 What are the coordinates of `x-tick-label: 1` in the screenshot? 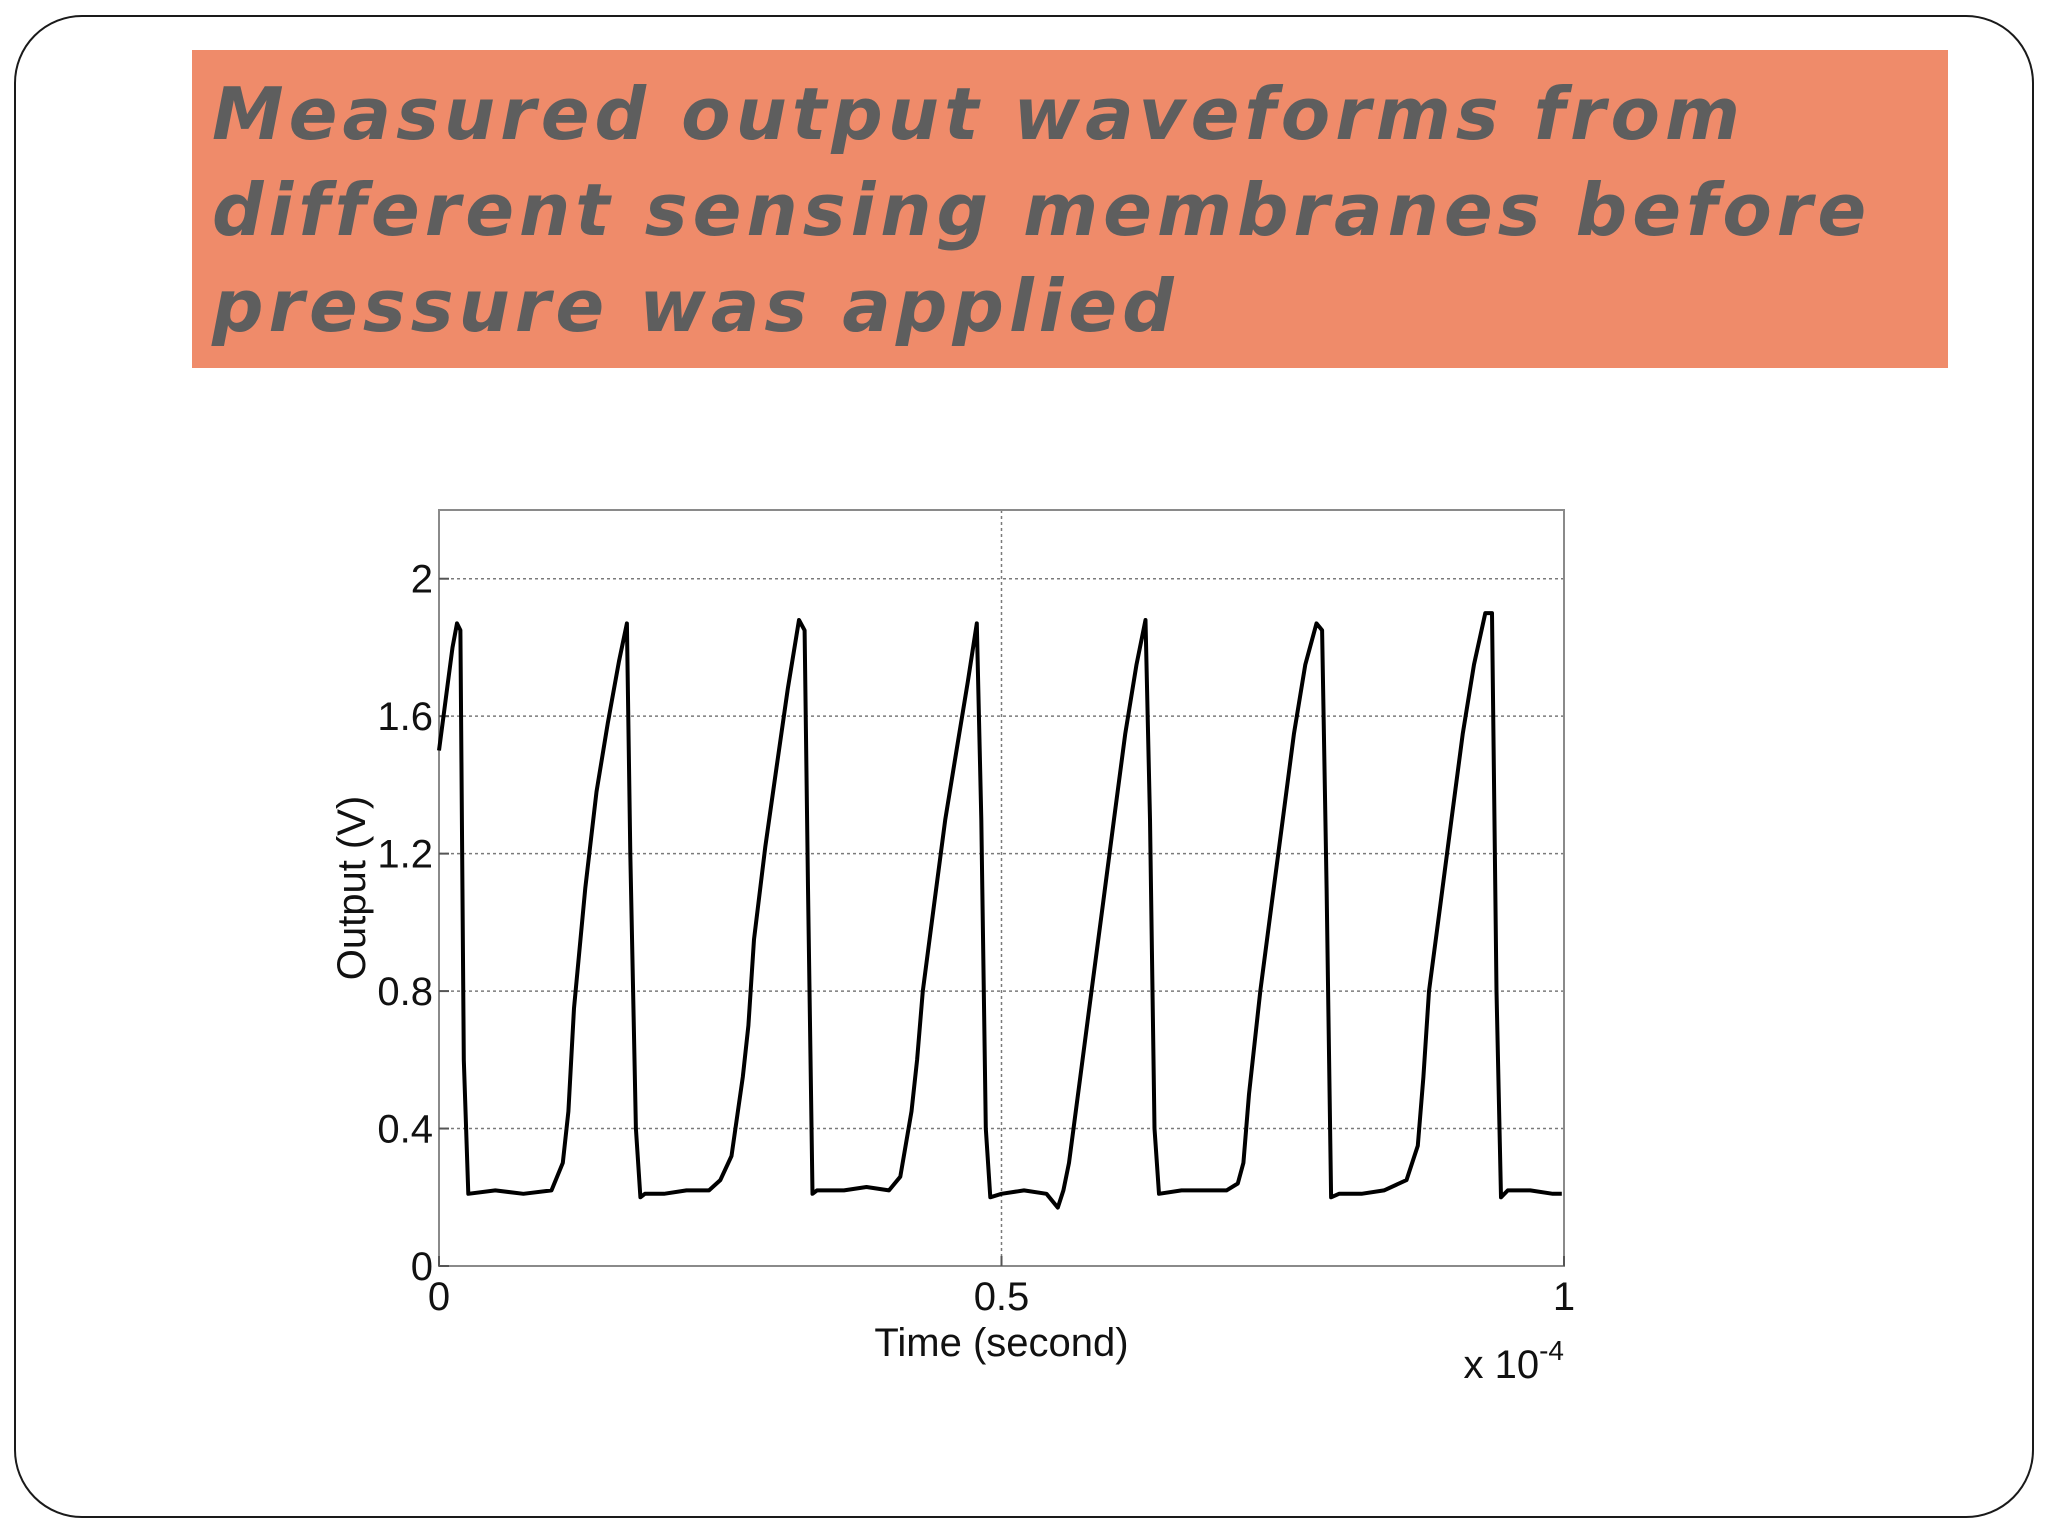 It's located at (1564, 1297).